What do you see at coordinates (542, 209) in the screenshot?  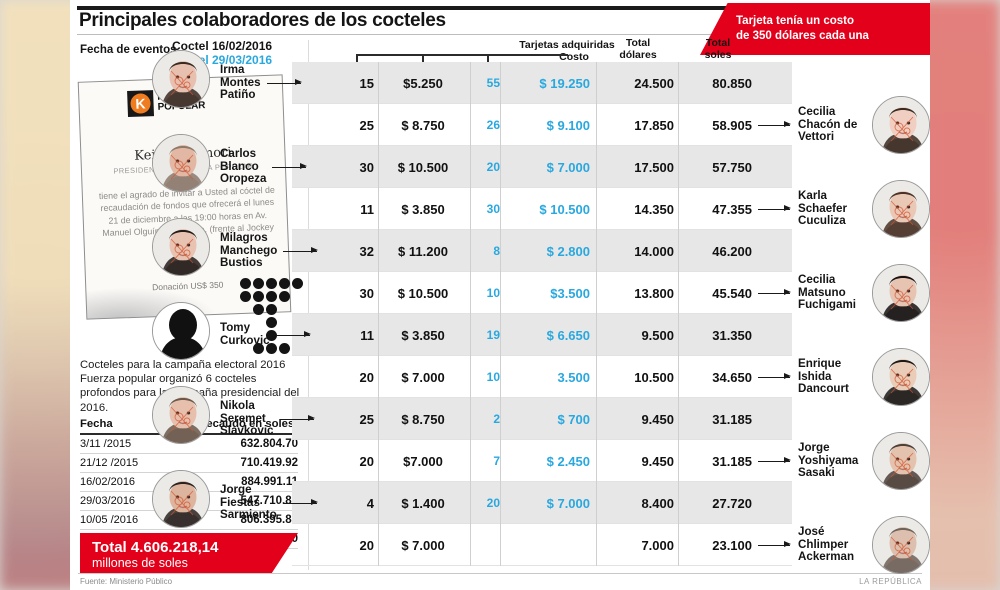 I see `table-row: 11 $ 3.850 30 $ 10.500 14.350 47.355` at bounding box center [542, 209].